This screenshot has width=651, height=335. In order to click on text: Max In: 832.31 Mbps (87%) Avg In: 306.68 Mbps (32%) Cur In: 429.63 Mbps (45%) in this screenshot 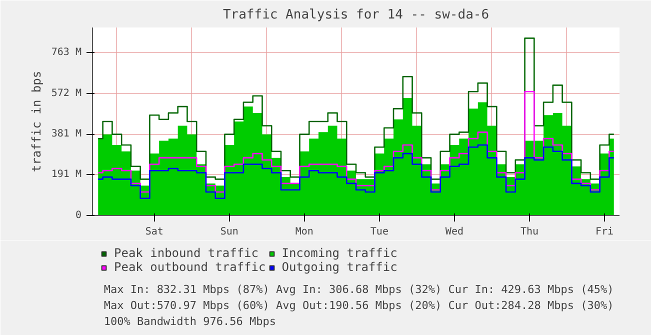, I will do `click(359, 289)`.